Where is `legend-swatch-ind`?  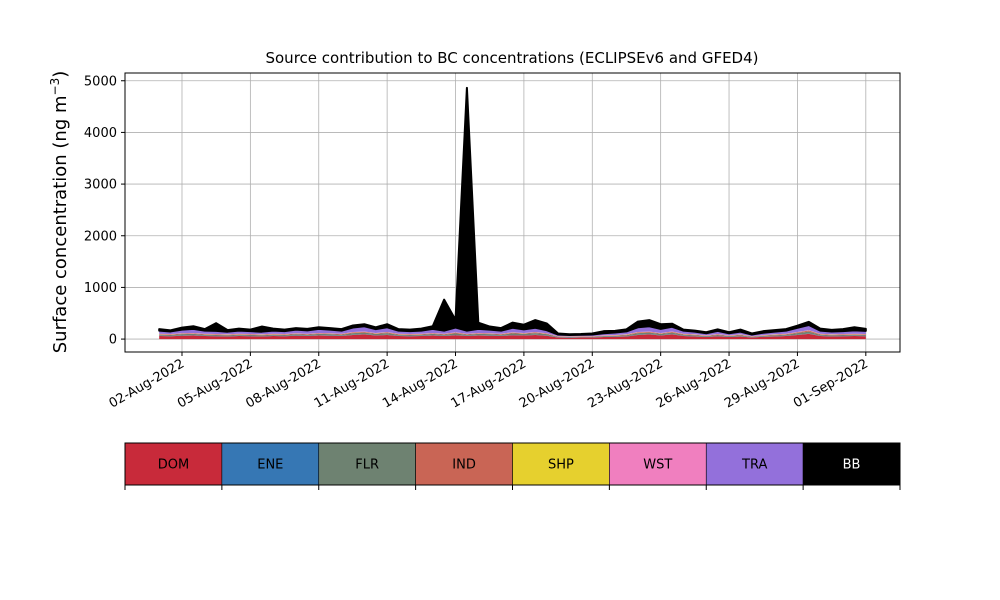
legend-swatch-ind is located at coordinates (464, 464).